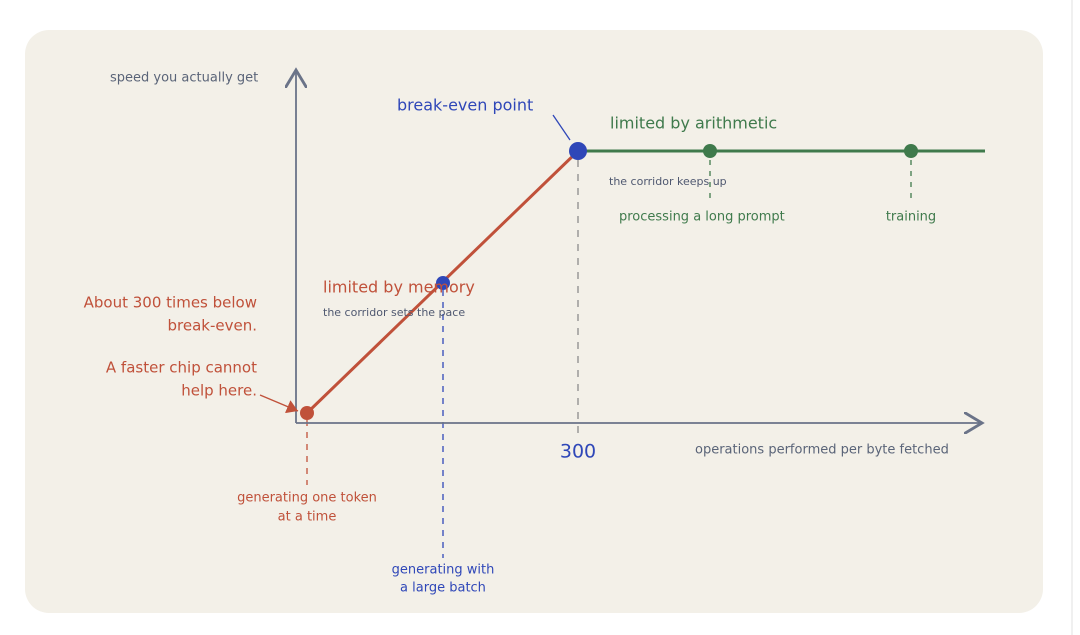 The image size is (1080, 635). Describe the element at coordinates (443, 588) in the screenshot. I see `example-label: a large batch` at that location.